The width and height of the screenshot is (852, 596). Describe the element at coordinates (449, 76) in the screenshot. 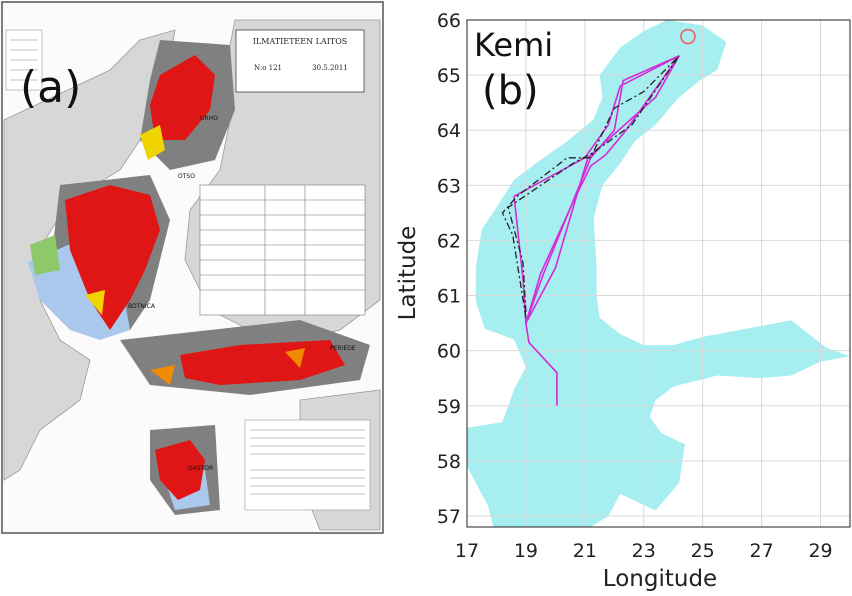

I see `y-tick-label: 65` at that location.